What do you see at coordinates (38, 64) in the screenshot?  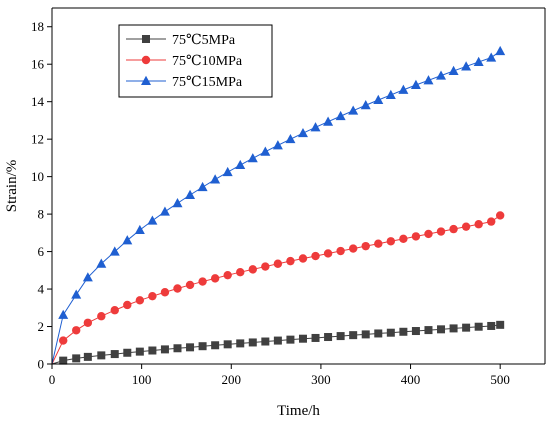 I see `y-tick-label: 16` at bounding box center [38, 64].